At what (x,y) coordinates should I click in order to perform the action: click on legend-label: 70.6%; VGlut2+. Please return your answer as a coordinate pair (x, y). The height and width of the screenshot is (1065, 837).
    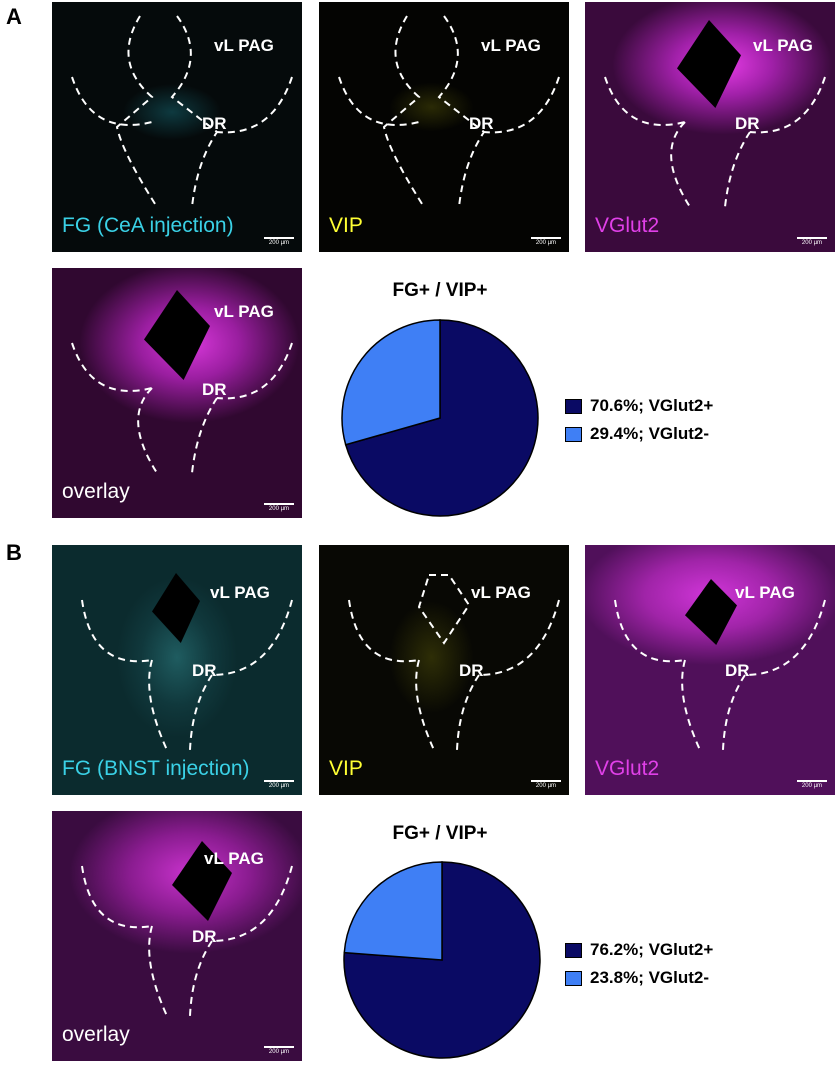
    Looking at the image, I should click on (652, 405).